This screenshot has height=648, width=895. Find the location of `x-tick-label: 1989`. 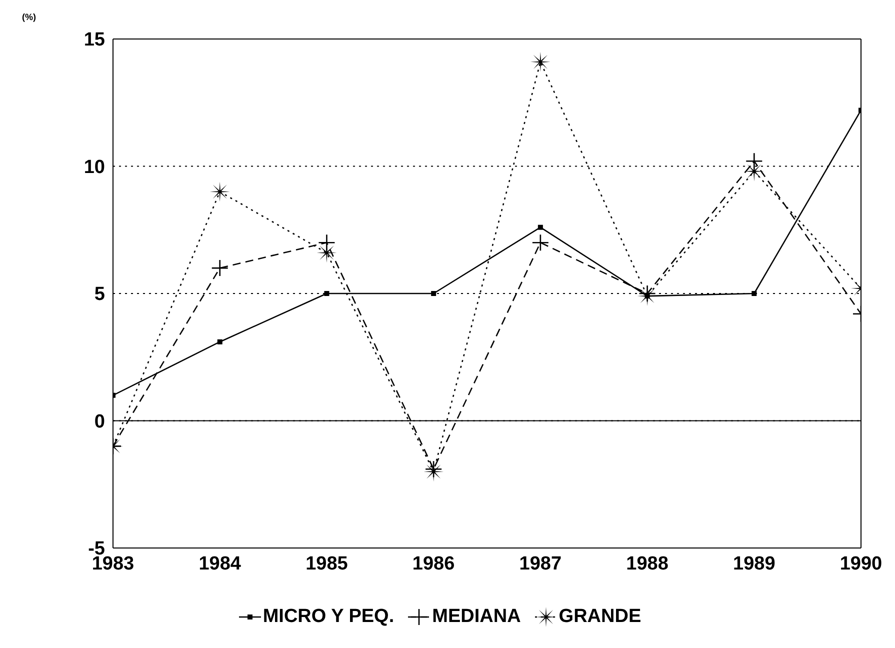

x-tick-label: 1989 is located at coordinates (754, 563).